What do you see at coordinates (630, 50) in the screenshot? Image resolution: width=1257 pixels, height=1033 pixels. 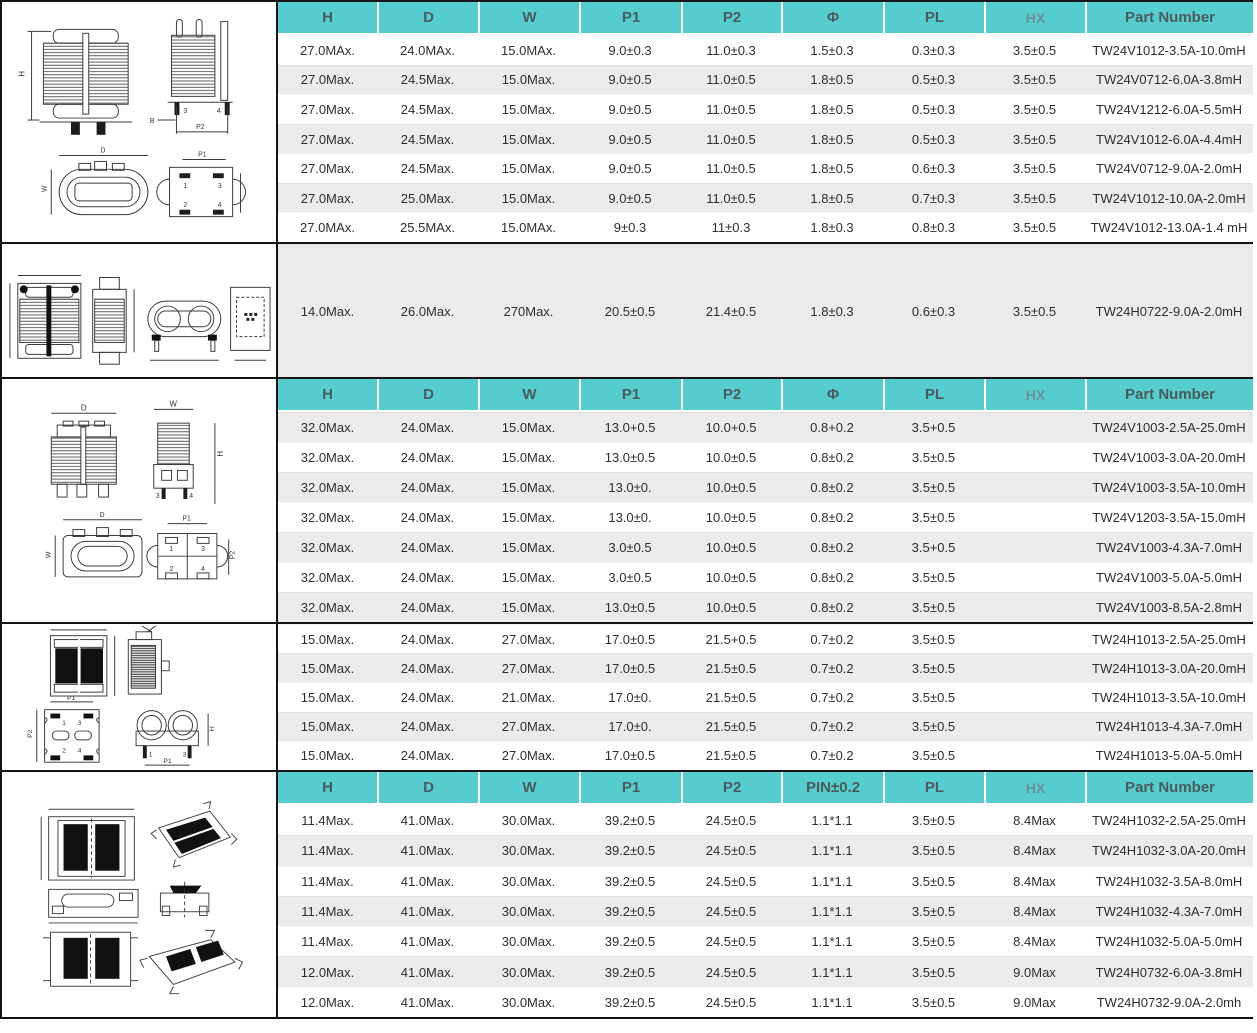 I see `spec-cell: 9.0±0.3` at bounding box center [630, 50].